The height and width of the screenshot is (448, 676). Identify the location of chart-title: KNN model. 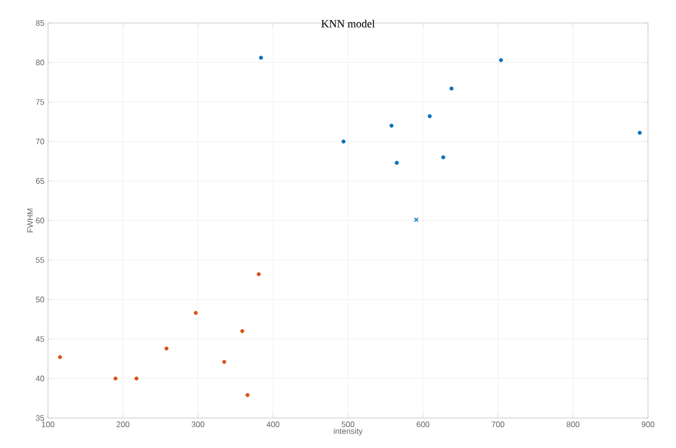
(348, 24).